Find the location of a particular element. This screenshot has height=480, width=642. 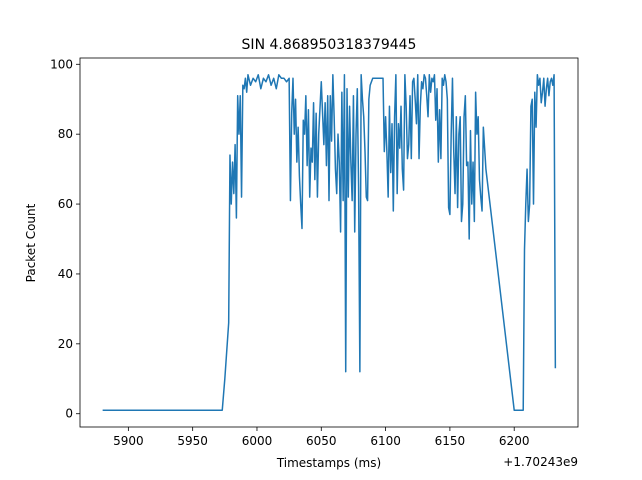

x-tick-label: 6100 is located at coordinates (385, 441).